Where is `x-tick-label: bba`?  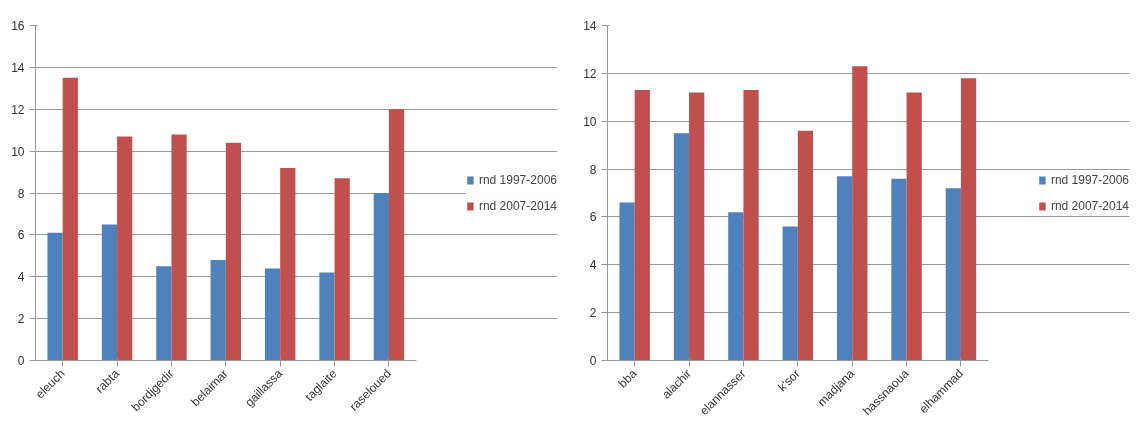 x-tick-label: bba is located at coordinates (627, 378).